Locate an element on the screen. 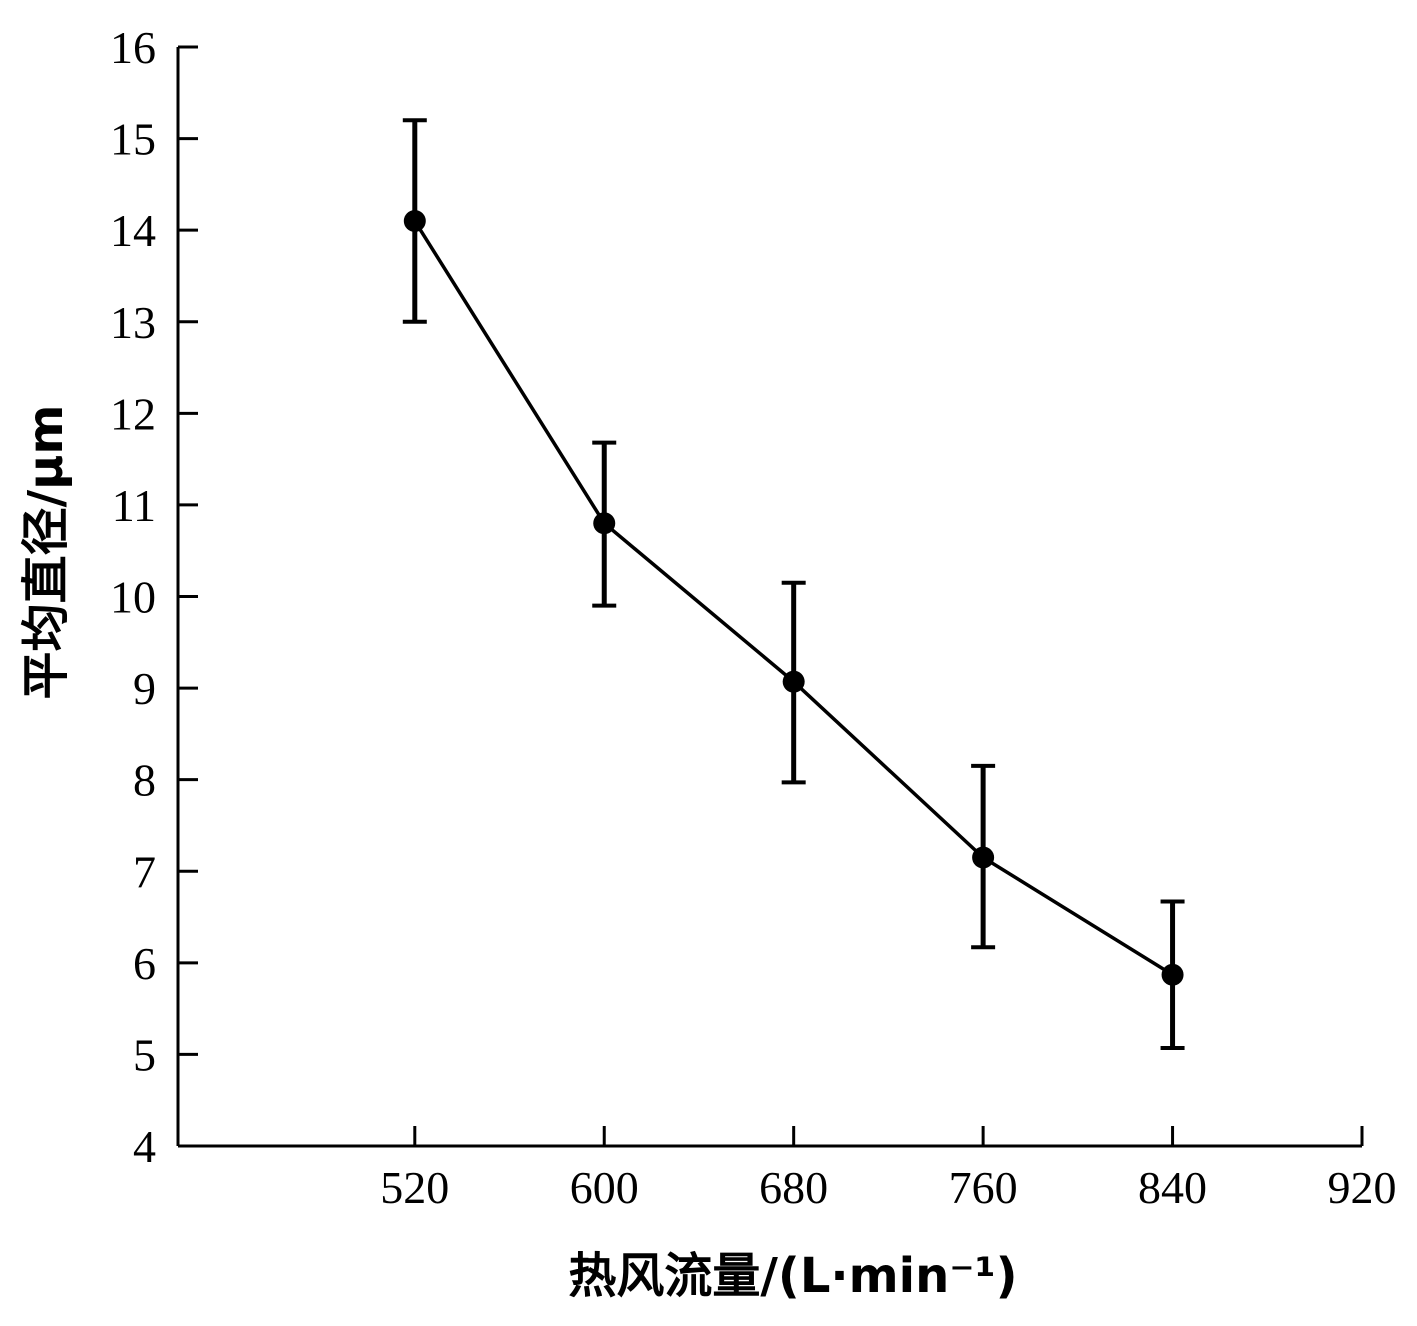  y-tick-label: 16 is located at coordinates (133, 47).